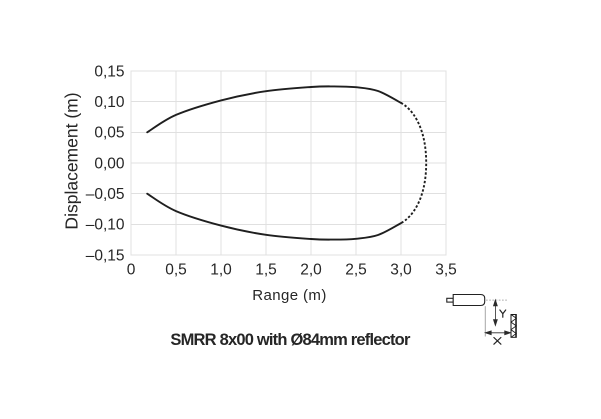  I want to click on svg-text: 0,10, so click(109, 102).